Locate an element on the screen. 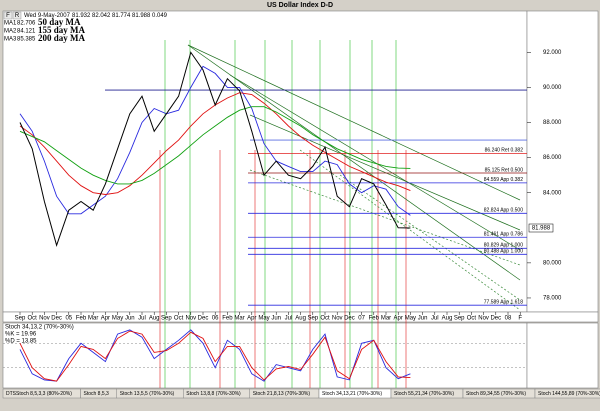 Image resolution: width=600 pixels, height=411 pixels. stoch-line is located at coordinates (215, 355).